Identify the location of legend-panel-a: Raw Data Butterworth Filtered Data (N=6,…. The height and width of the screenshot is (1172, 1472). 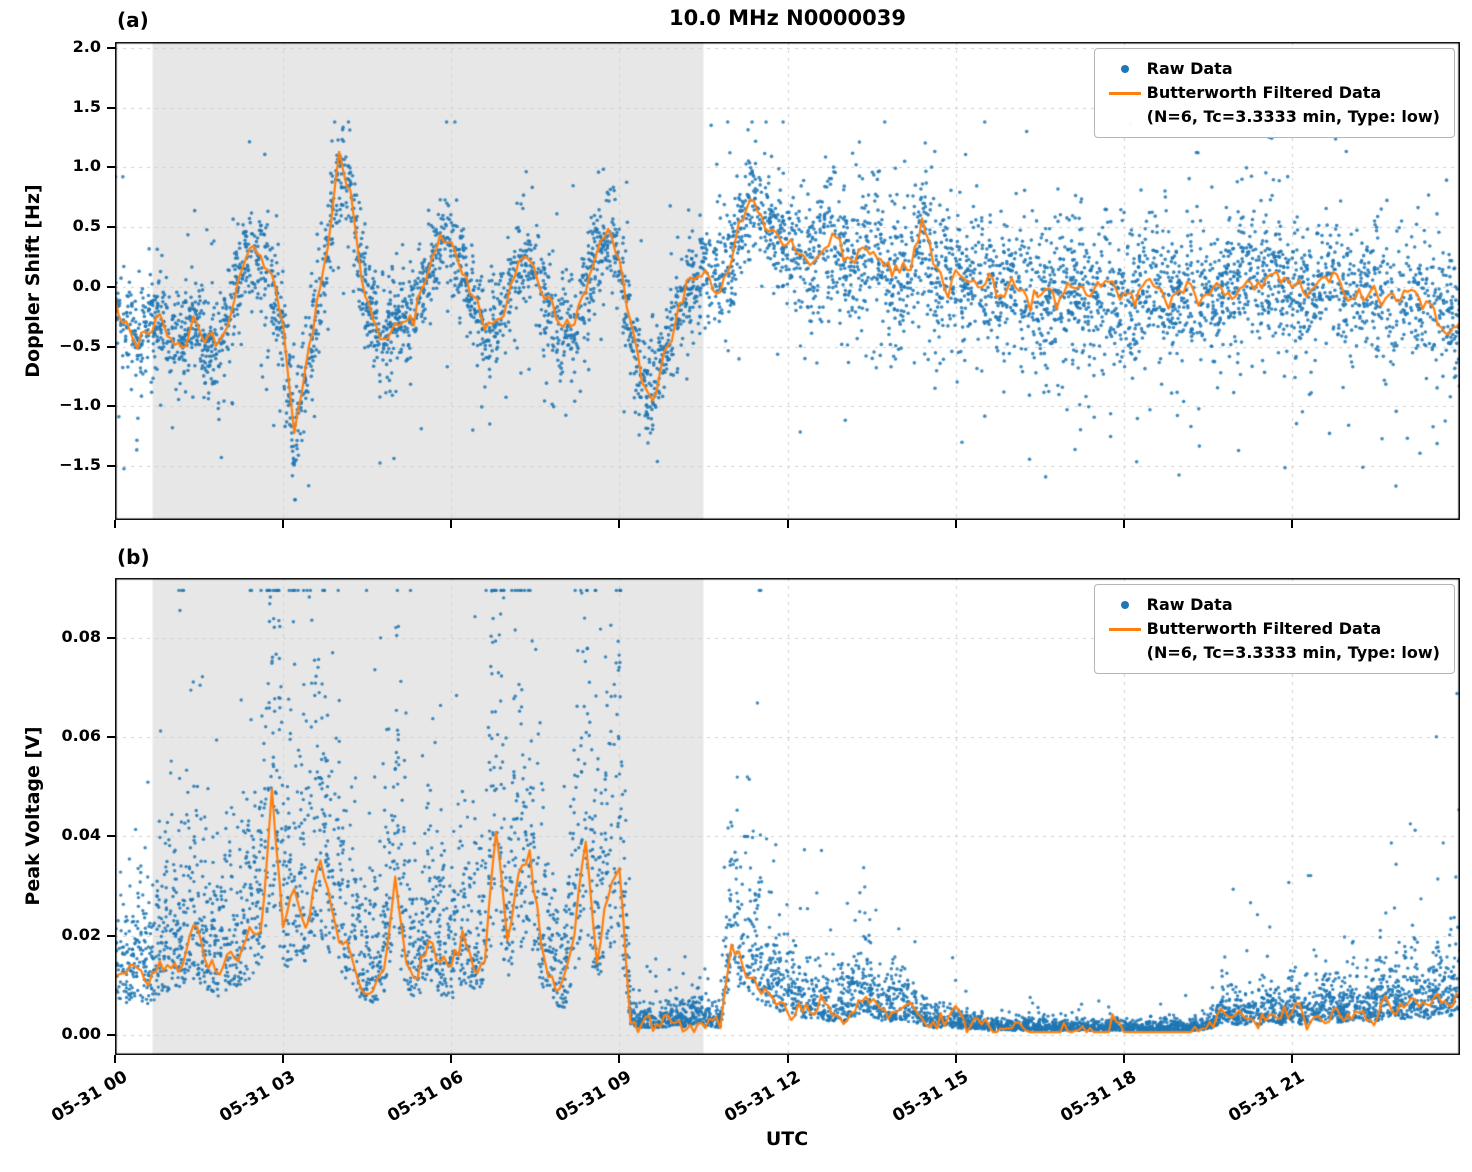
(1274, 93).